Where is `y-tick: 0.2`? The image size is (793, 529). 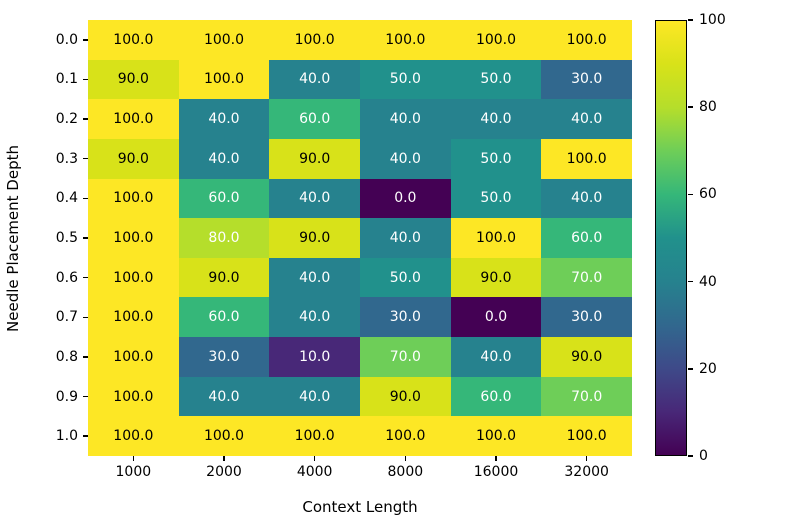 y-tick: 0.2 is located at coordinates (44, 119).